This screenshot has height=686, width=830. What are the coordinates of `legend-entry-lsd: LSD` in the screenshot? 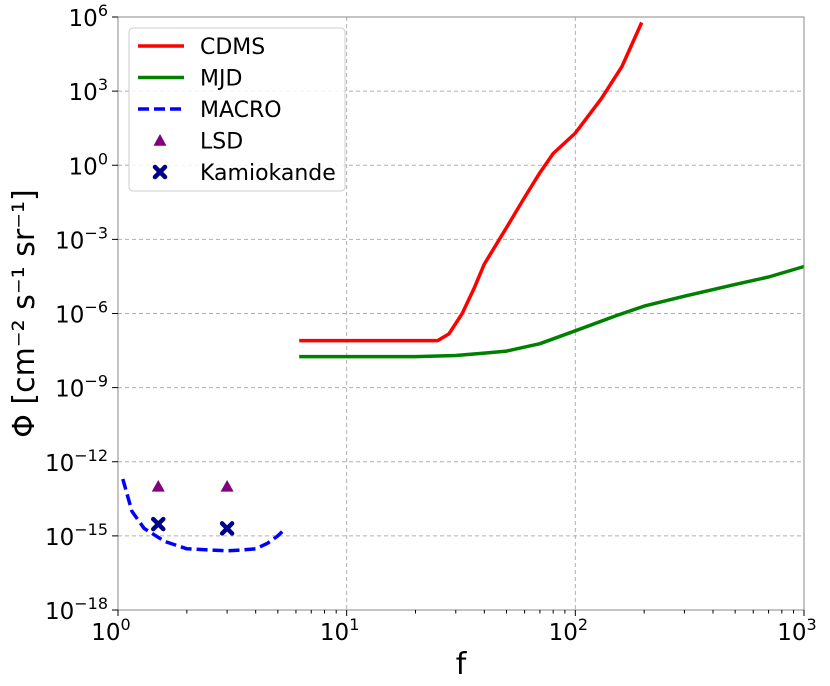 It's located at (198, 142).